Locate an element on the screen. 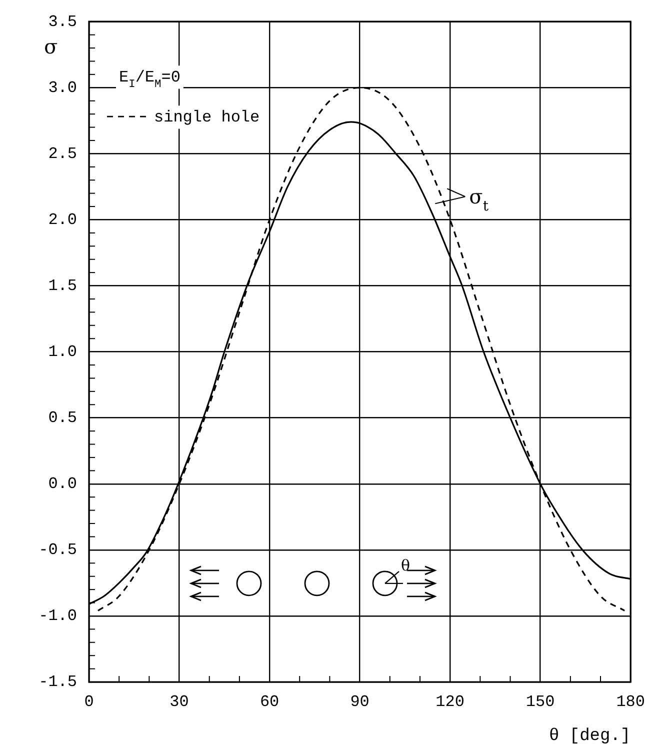  y-tick-label: 1.5 is located at coordinates (62, 285).